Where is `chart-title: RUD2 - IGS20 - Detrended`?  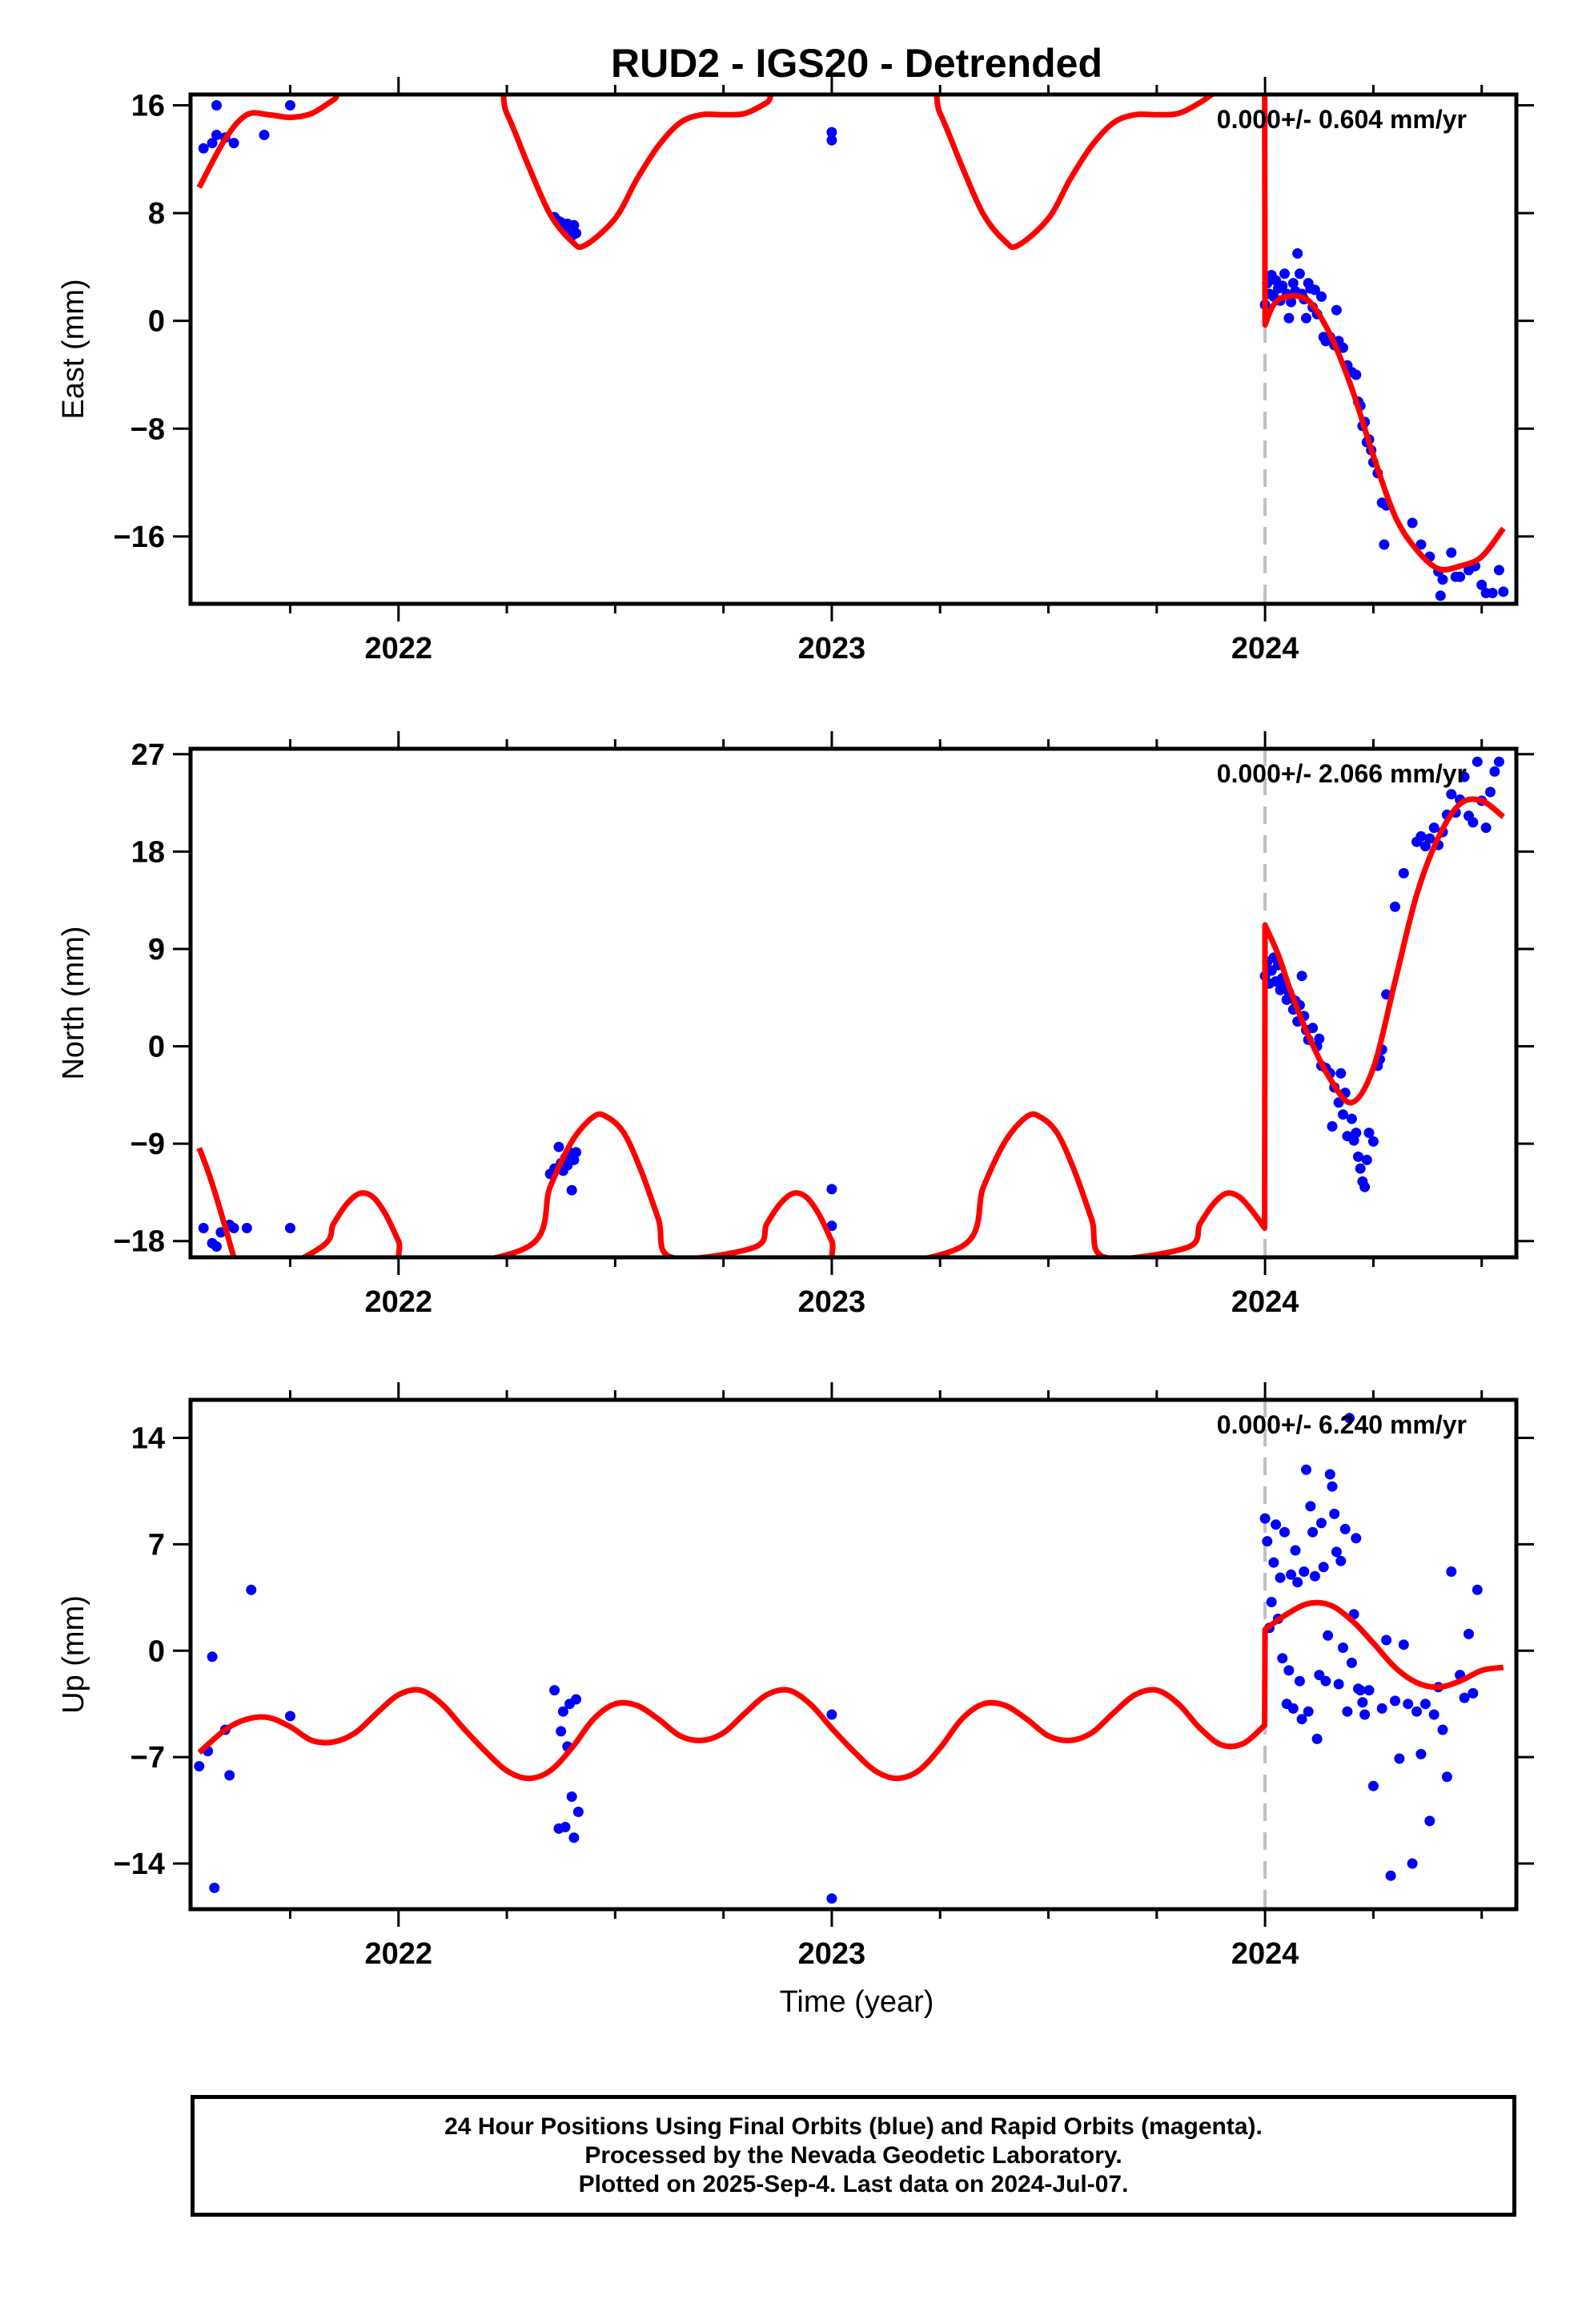
chart-title: RUD2 - IGS20 - Detrended is located at coordinates (856, 63).